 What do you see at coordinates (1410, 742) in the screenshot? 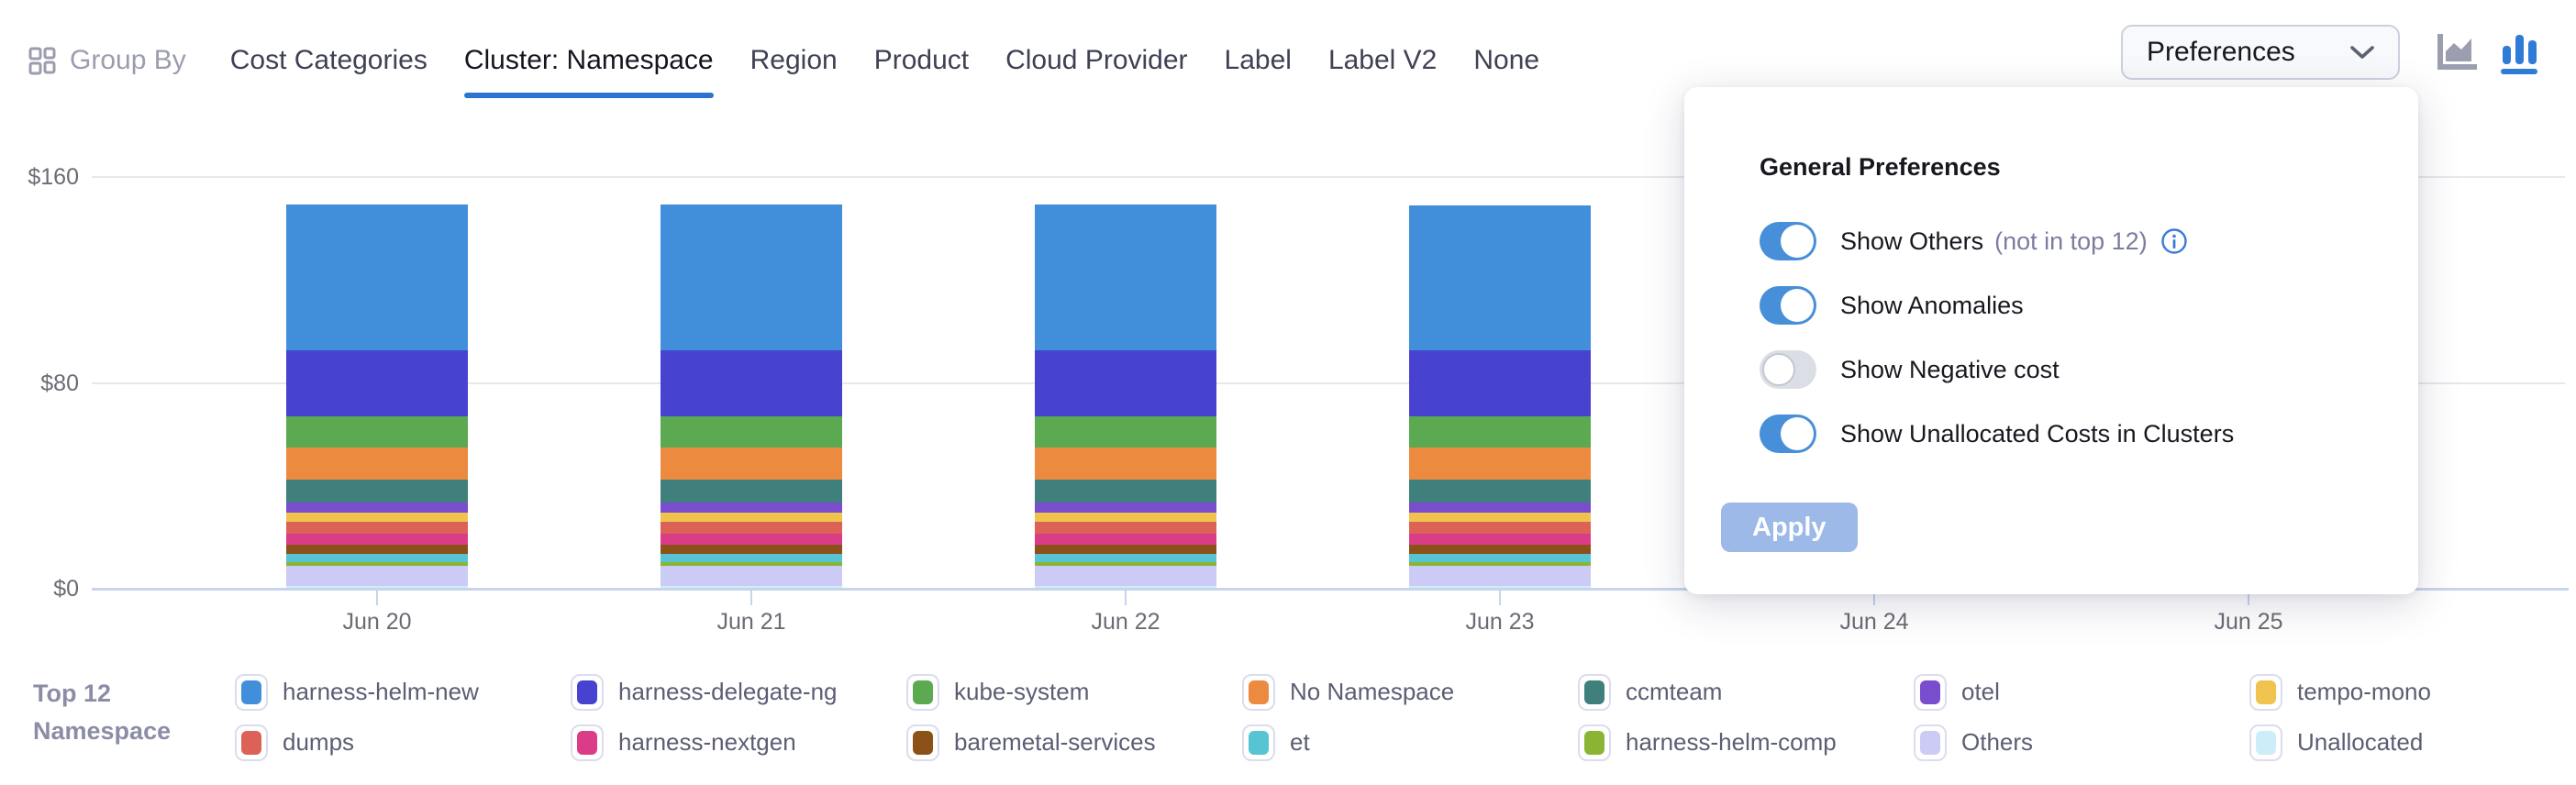
I see `legend-item-et: et` at bounding box center [1410, 742].